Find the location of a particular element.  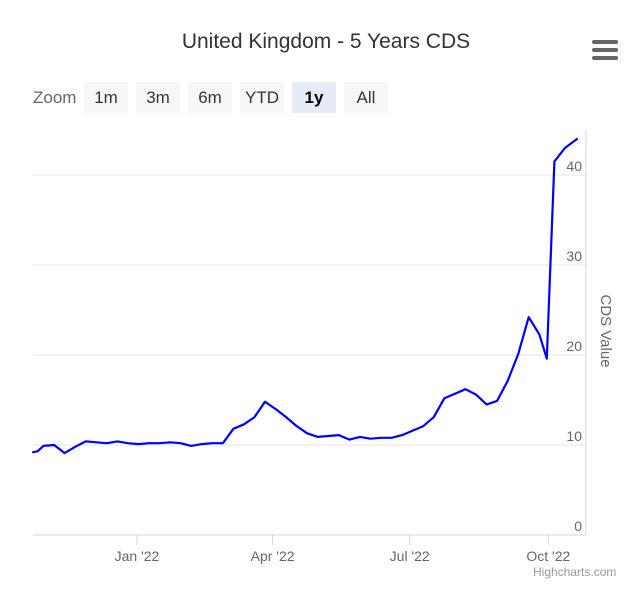

x-tick-label: Oct '22 is located at coordinates (548, 556).